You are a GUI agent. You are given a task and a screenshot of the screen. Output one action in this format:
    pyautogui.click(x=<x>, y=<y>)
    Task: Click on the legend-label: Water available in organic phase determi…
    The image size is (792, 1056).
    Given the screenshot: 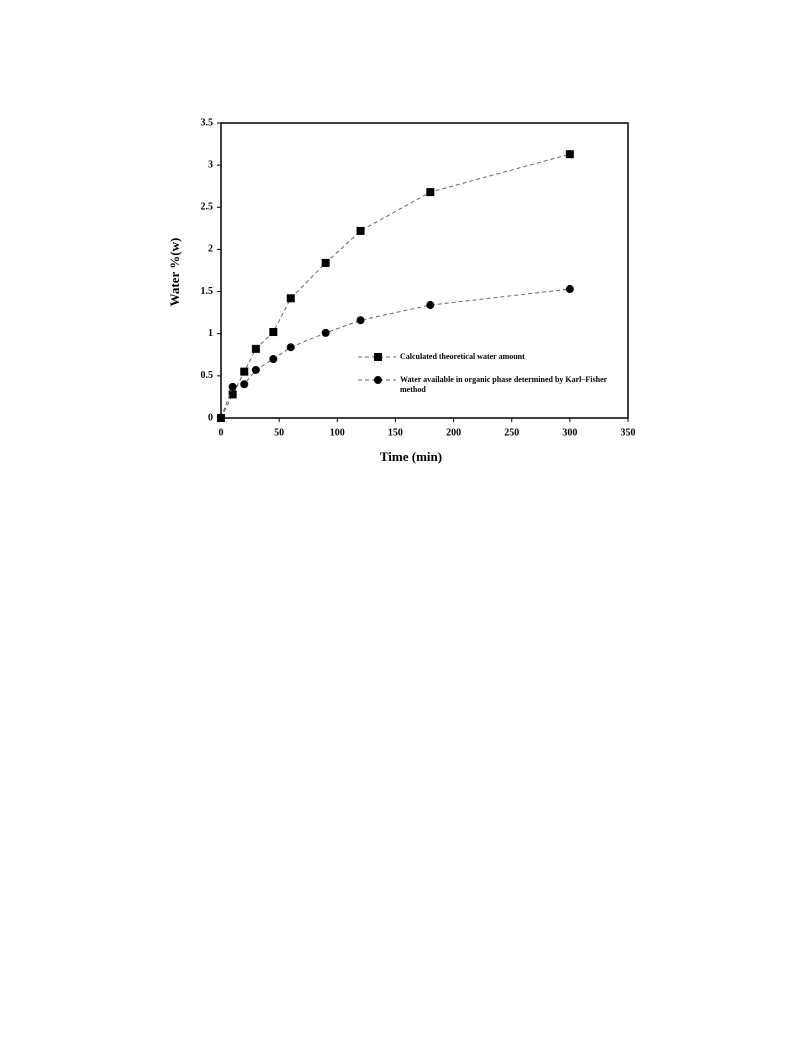 What is the action you would take?
    pyautogui.click(x=504, y=384)
    